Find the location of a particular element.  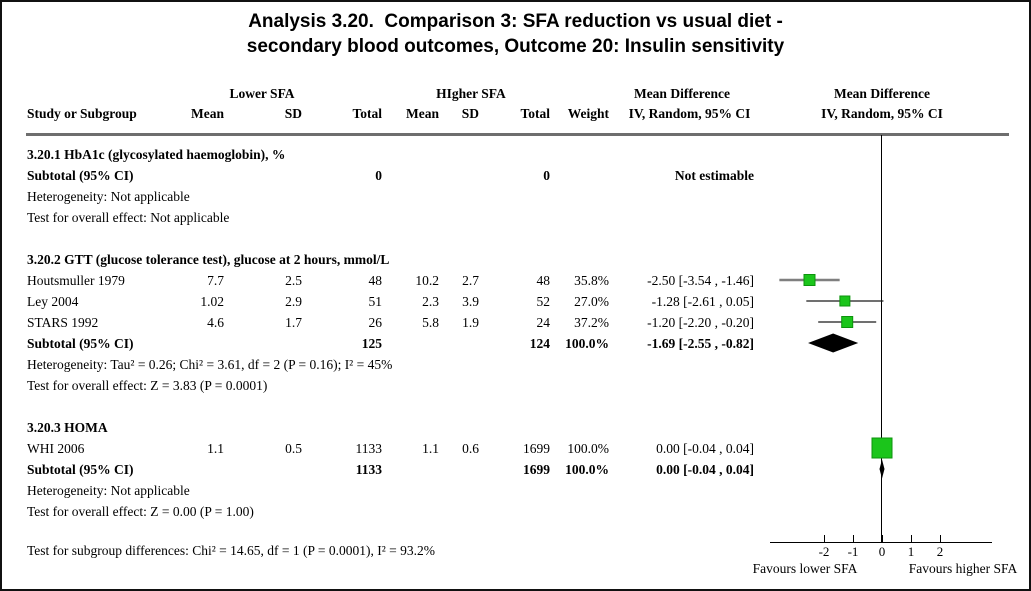

cell-mean-higher: 10.2 is located at coordinates (427, 280).